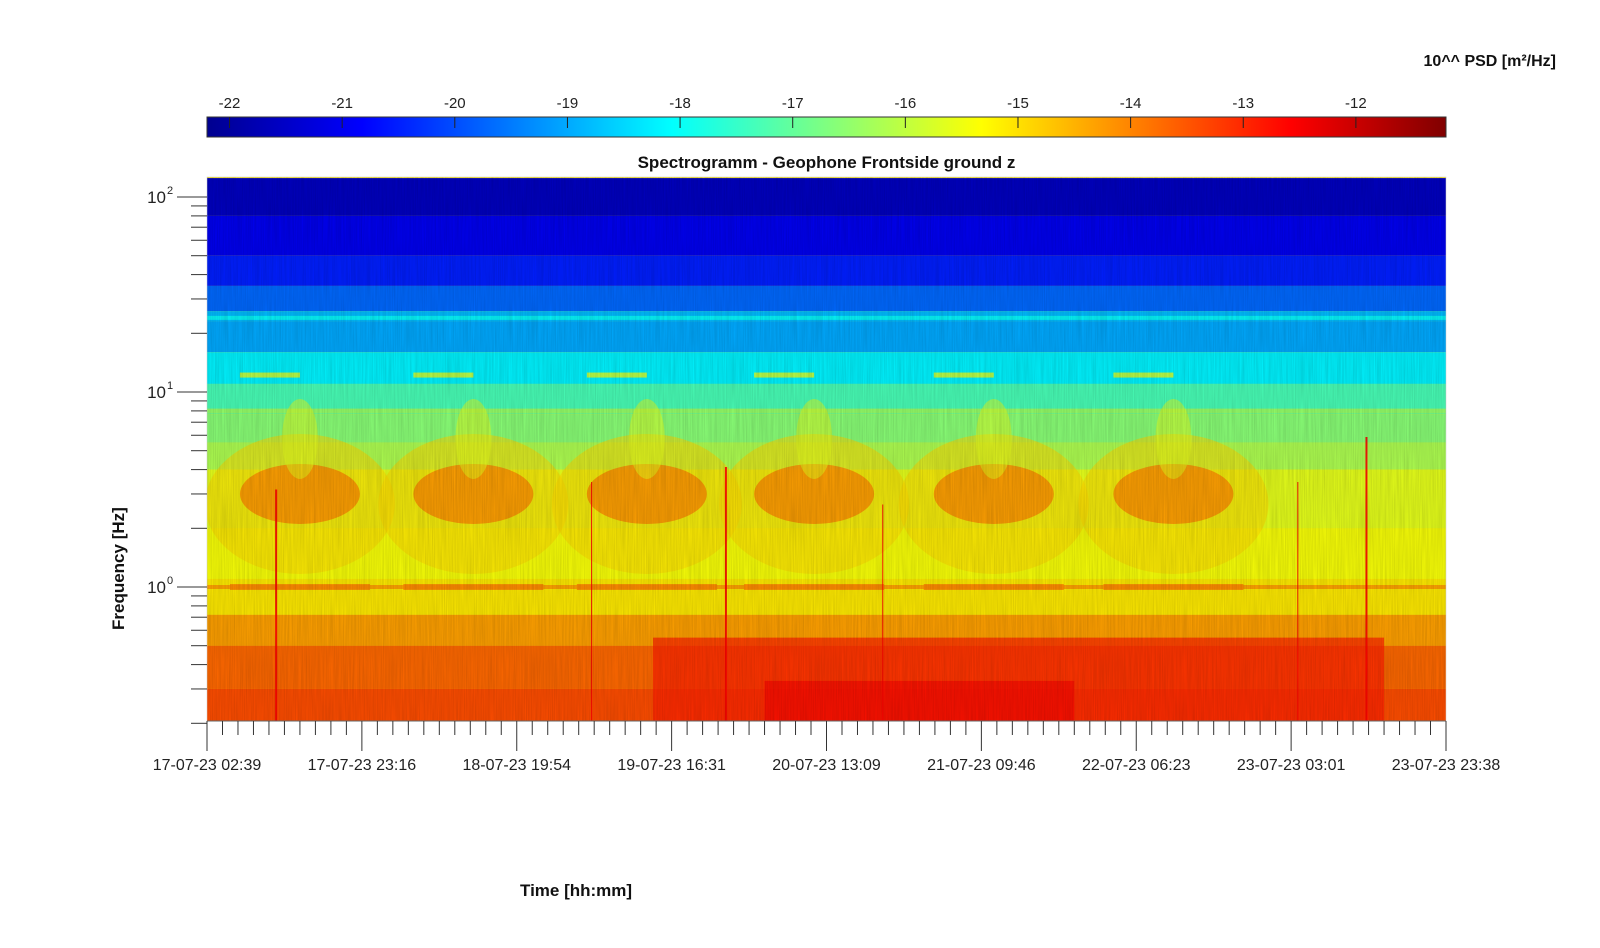  What do you see at coordinates (118, 568) in the screenshot?
I see `y-axis-label: Frequency [Hz]` at bounding box center [118, 568].